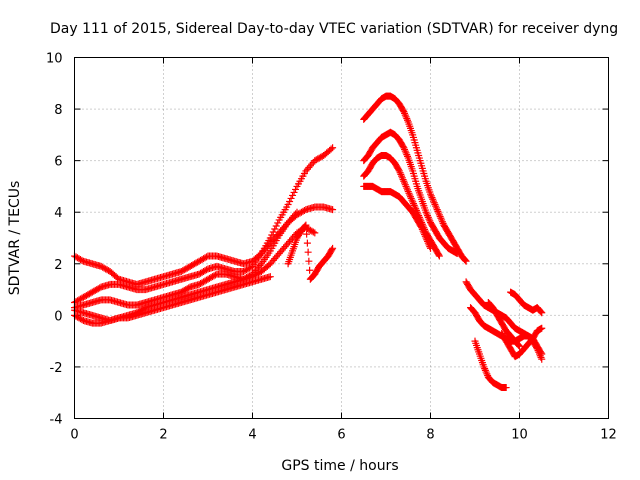  I want to click on x-tick-label: 0, so click(74, 435).